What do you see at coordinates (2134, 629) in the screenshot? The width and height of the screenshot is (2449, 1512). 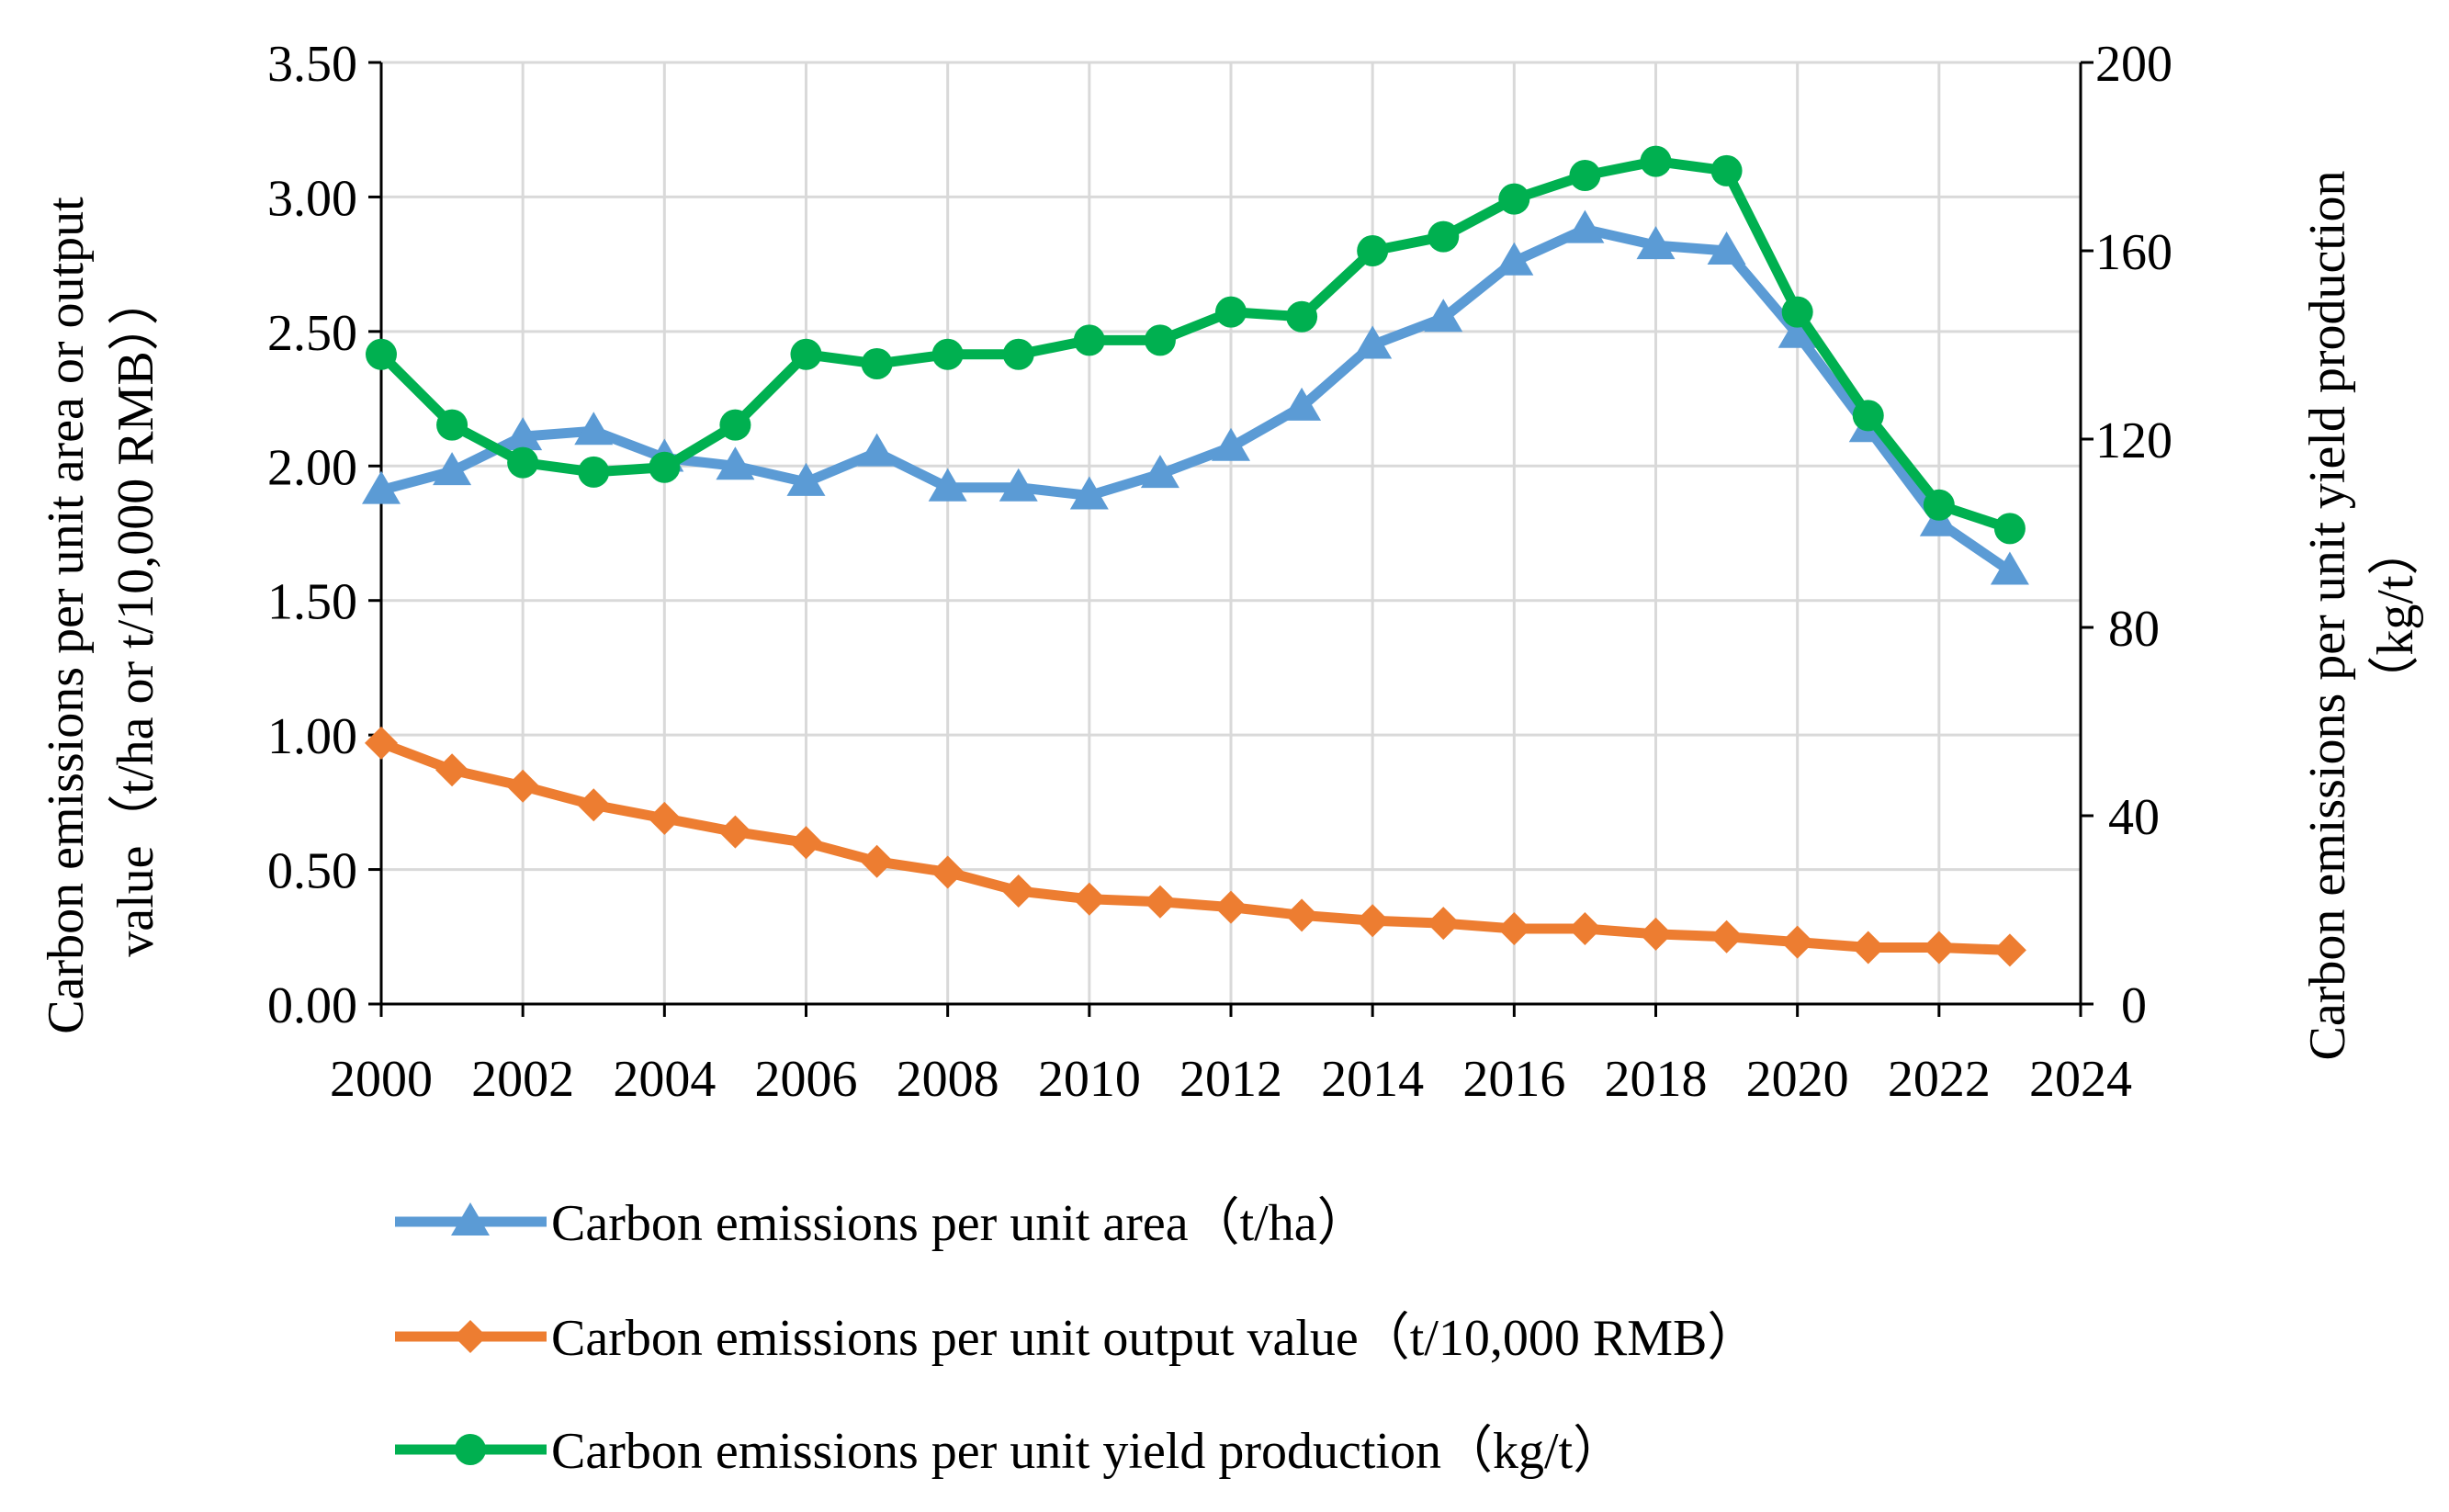 I see `right-tick-label: 80` at bounding box center [2134, 629].